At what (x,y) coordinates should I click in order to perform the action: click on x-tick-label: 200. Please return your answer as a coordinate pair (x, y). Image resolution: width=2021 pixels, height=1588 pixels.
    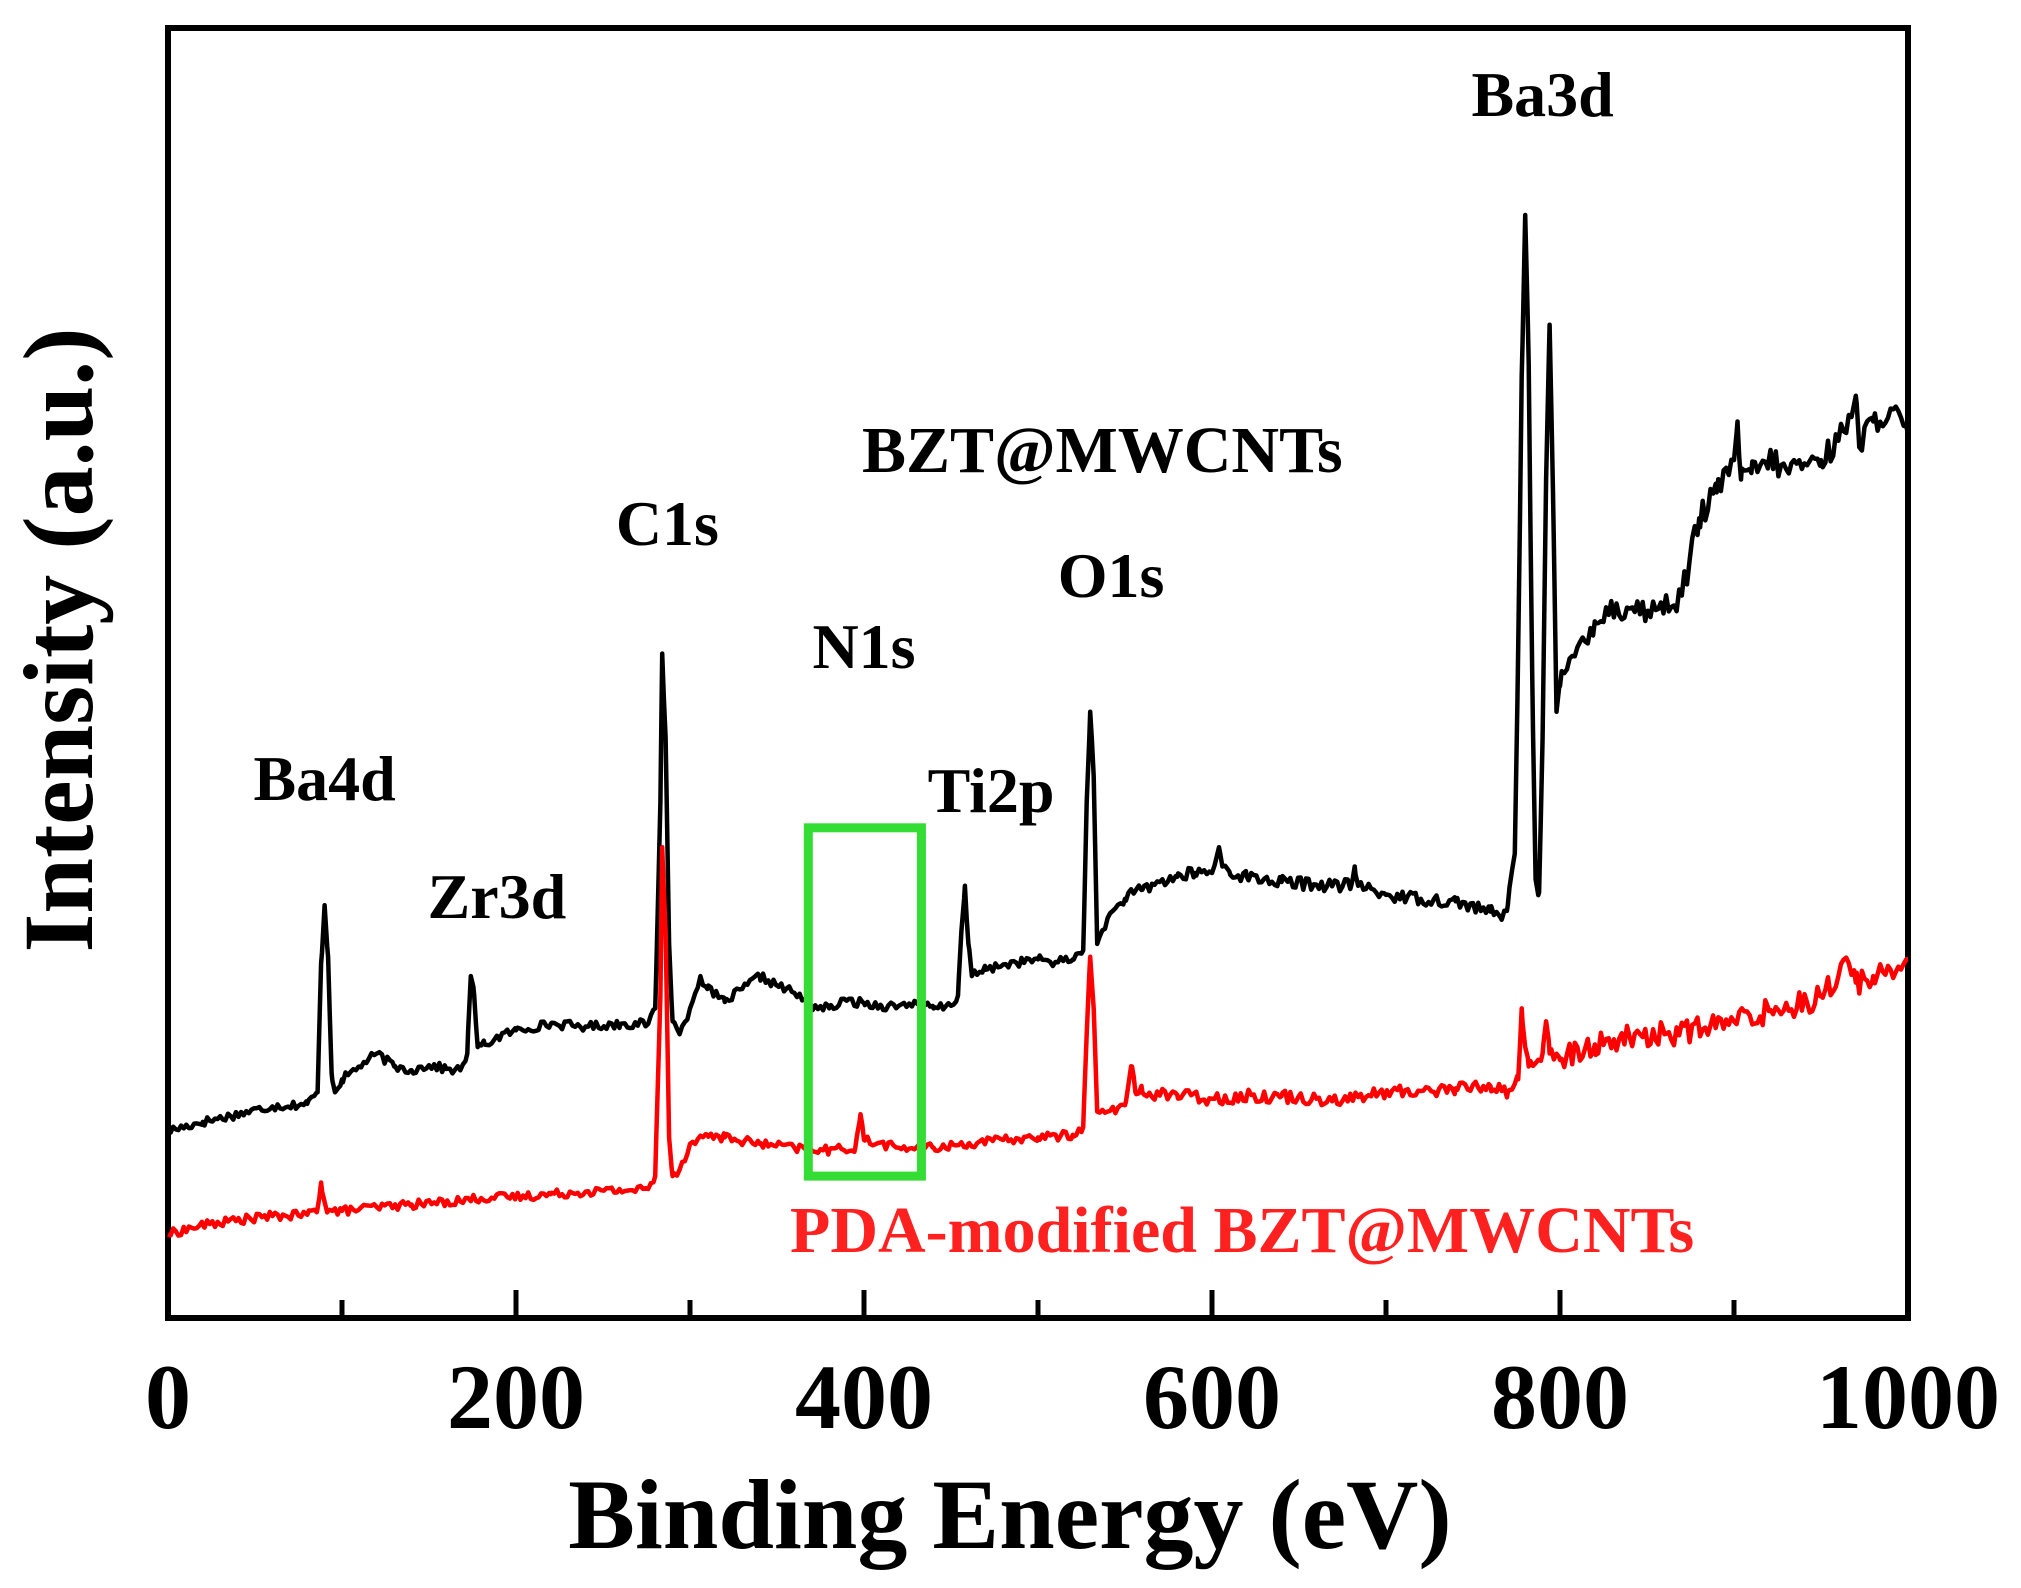
    Looking at the image, I should click on (516, 1397).